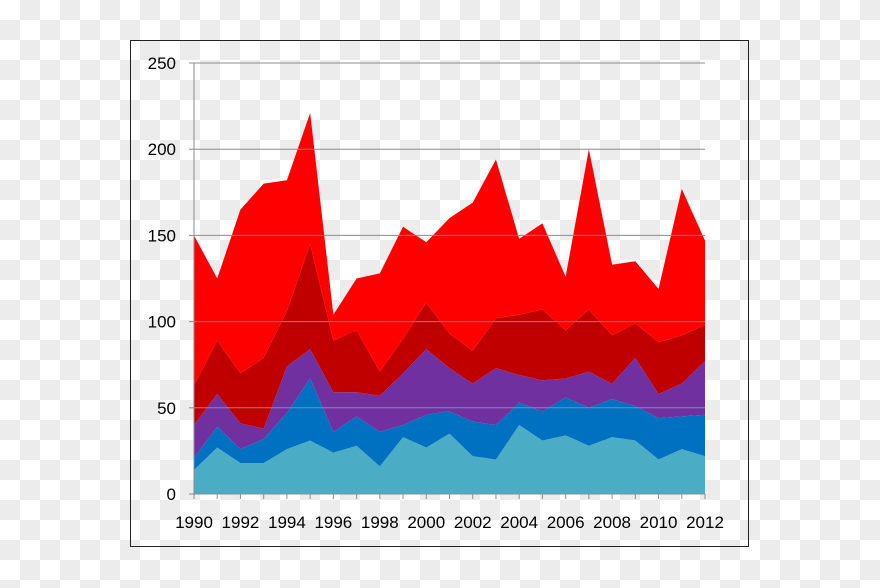 Image resolution: width=880 pixels, height=588 pixels. Describe the element at coordinates (241, 522) in the screenshot. I see `x-tick-label: 1992` at that location.